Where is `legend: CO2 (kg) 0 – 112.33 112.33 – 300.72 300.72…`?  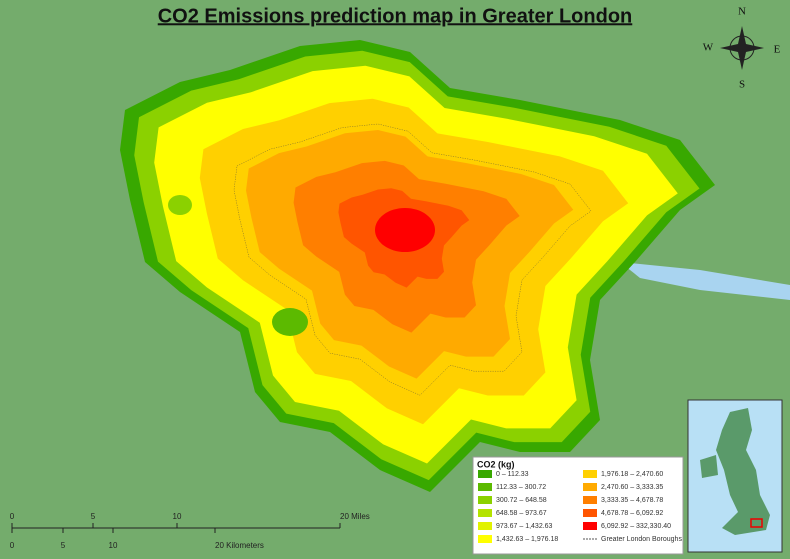
legend: CO2 (kg) 0 – 112.33 112.33 – 300.72 300.72… is located at coordinates (578, 505).